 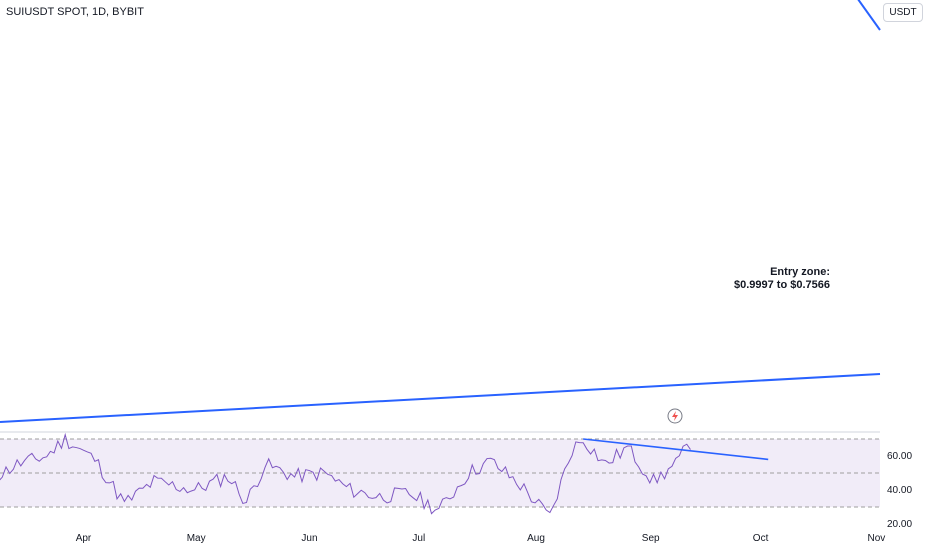 What do you see at coordinates (899, 524) in the screenshot?
I see `rsi-tick-20.00: 20.00` at bounding box center [899, 524].